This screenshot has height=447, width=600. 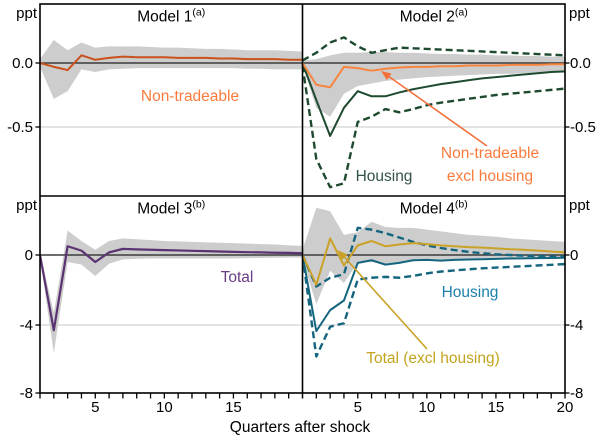 I want to click on panel-model4, so click(x=433, y=282).